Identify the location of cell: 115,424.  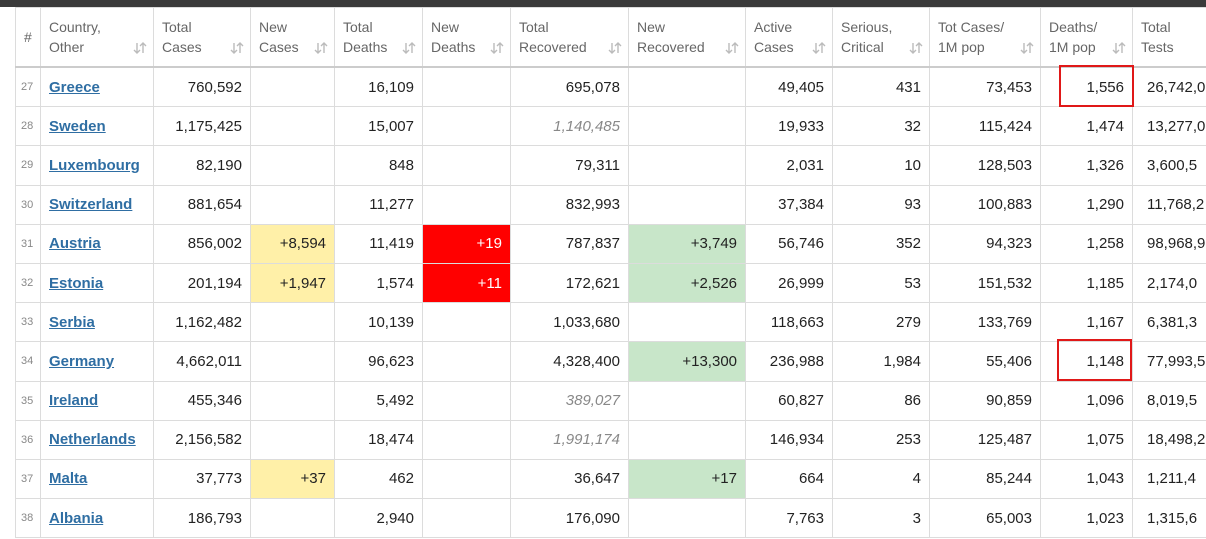
(985, 126).